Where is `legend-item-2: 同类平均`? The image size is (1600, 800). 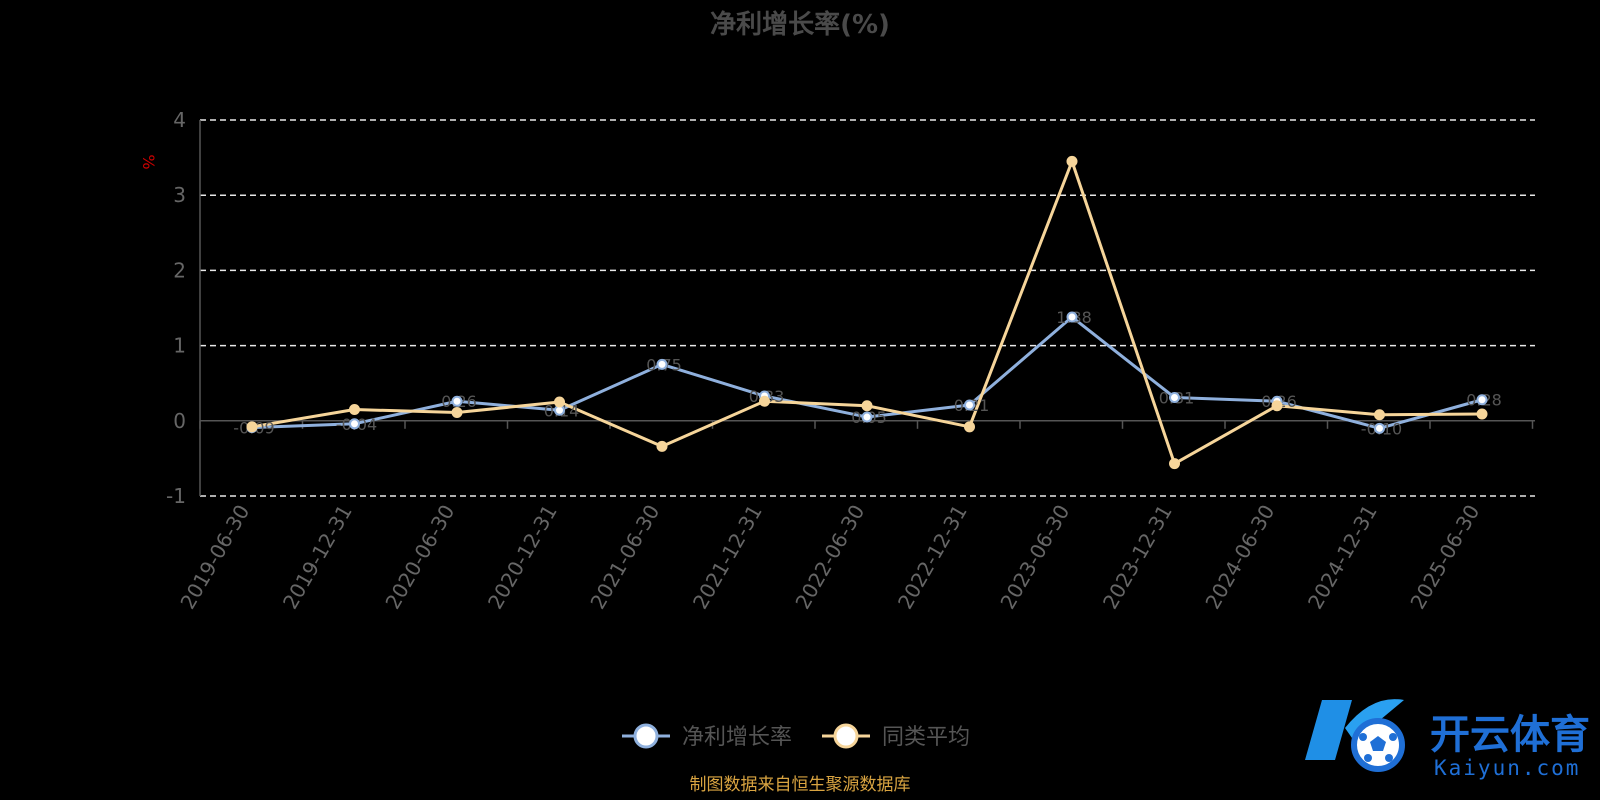
legend-item-2: 同类平均 is located at coordinates (896, 736).